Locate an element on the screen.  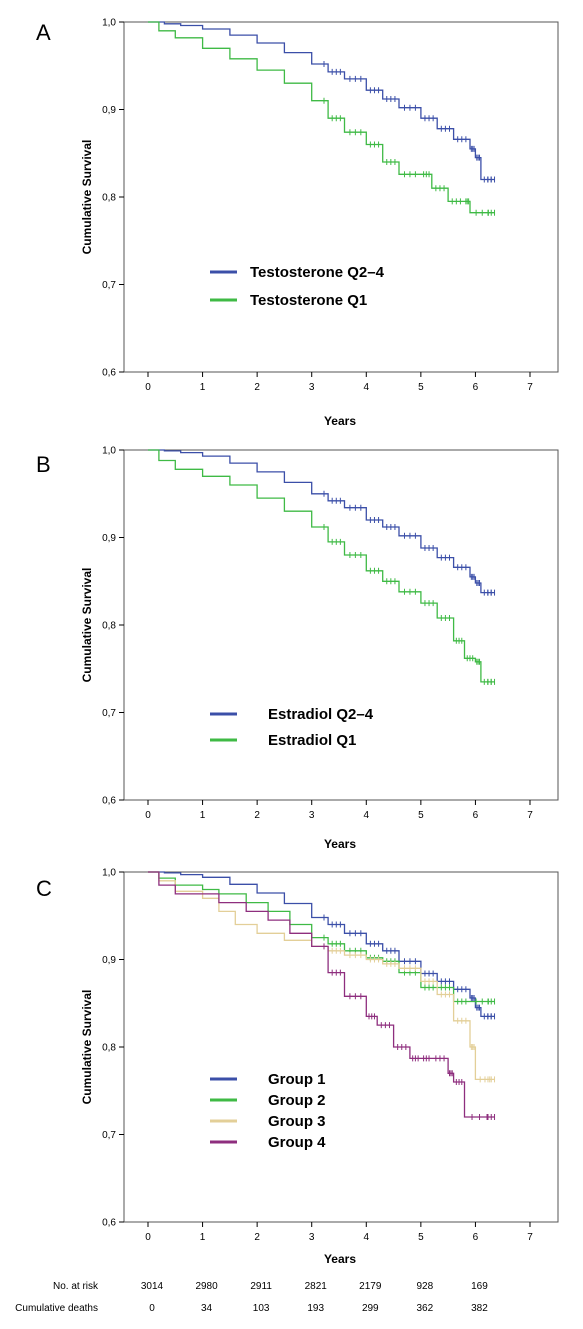
cumulative-deaths-value: 299 is located at coordinates (370, 1308).